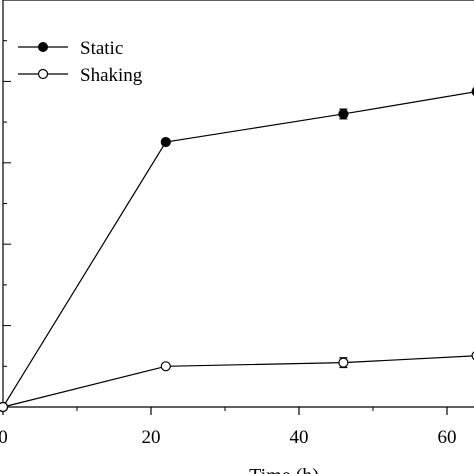 This screenshot has height=474, width=474. I want to click on x-tick-label-40: 40, so click(299, 437).